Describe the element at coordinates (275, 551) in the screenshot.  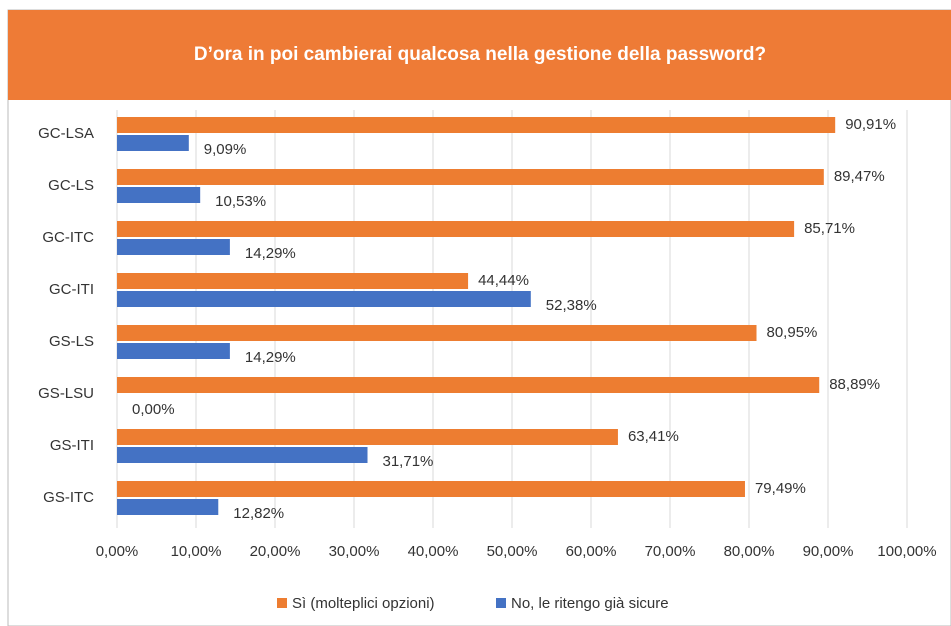
I see `x-tick-label: 20,00%` at that location.